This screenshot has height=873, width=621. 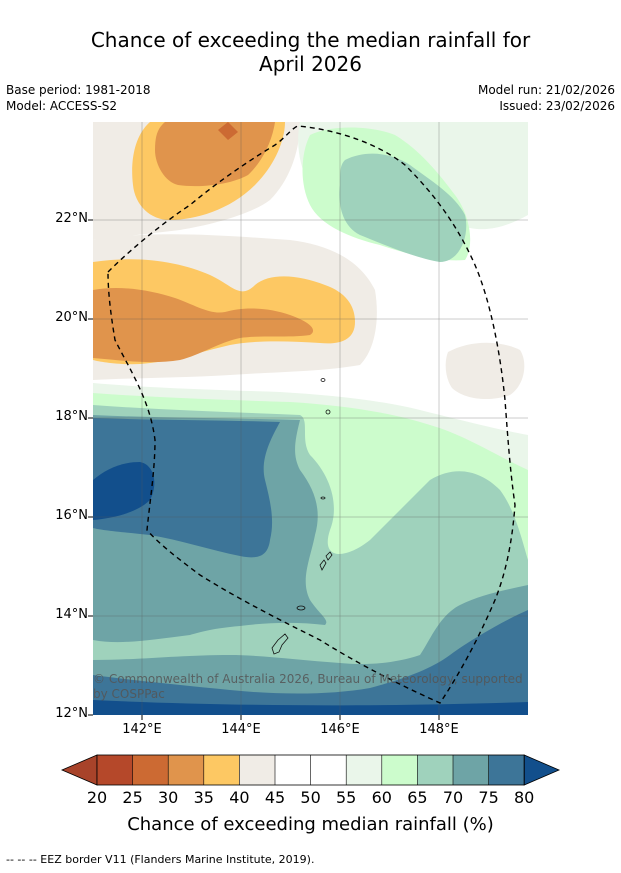 What do you see at coordinates (142, 729) in the screenshot?
I see `lon-label-142e: 142°E` at bounding box center [142, 729].